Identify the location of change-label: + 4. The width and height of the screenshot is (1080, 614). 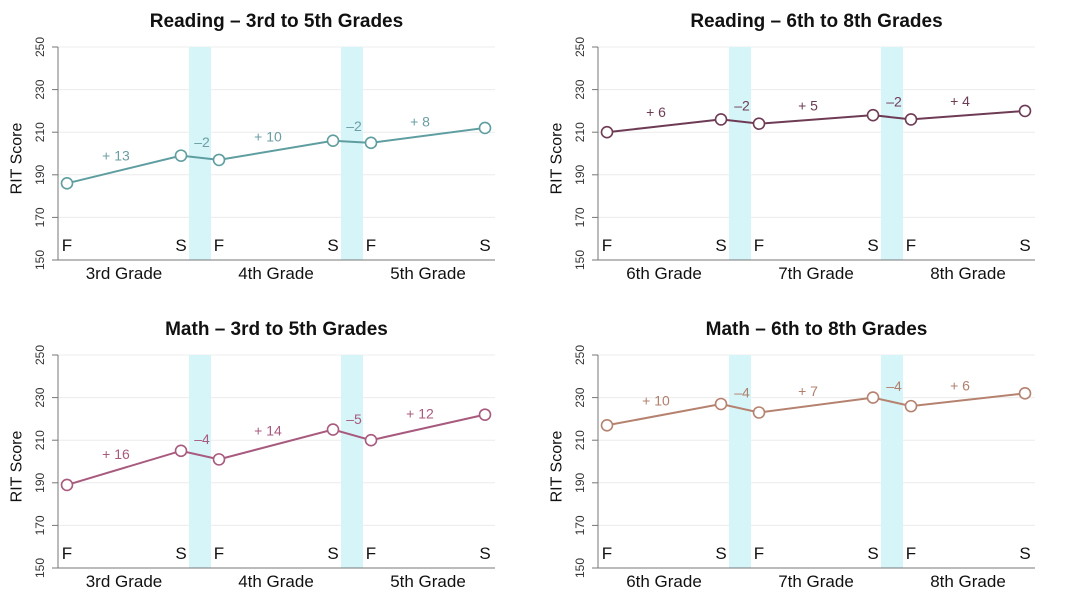
(960, 101).